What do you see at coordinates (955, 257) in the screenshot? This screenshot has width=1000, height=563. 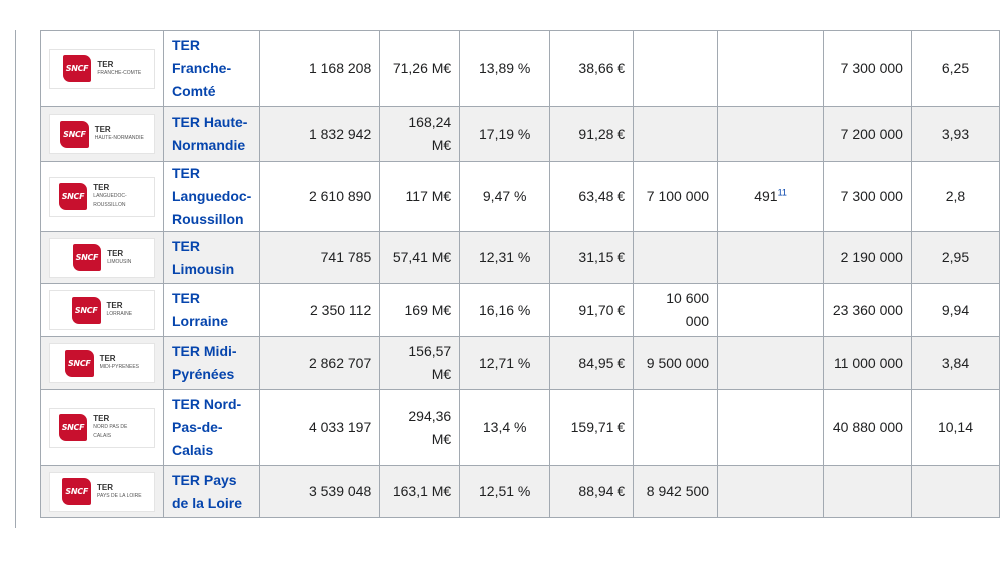 I see `ratio-cell: 2,95` at bounding box center [955, 257].